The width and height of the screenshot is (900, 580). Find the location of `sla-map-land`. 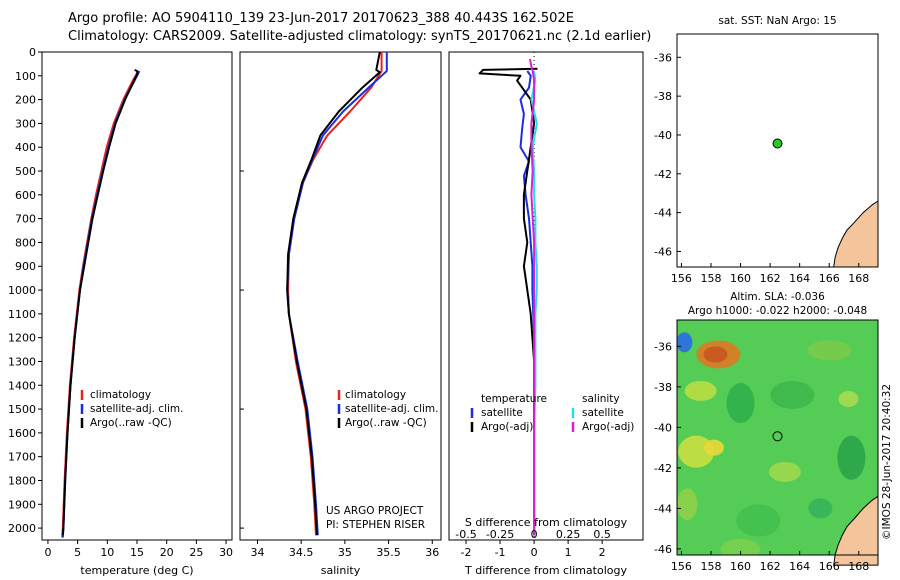

sla-map-land is located at coordinates (856, 530).